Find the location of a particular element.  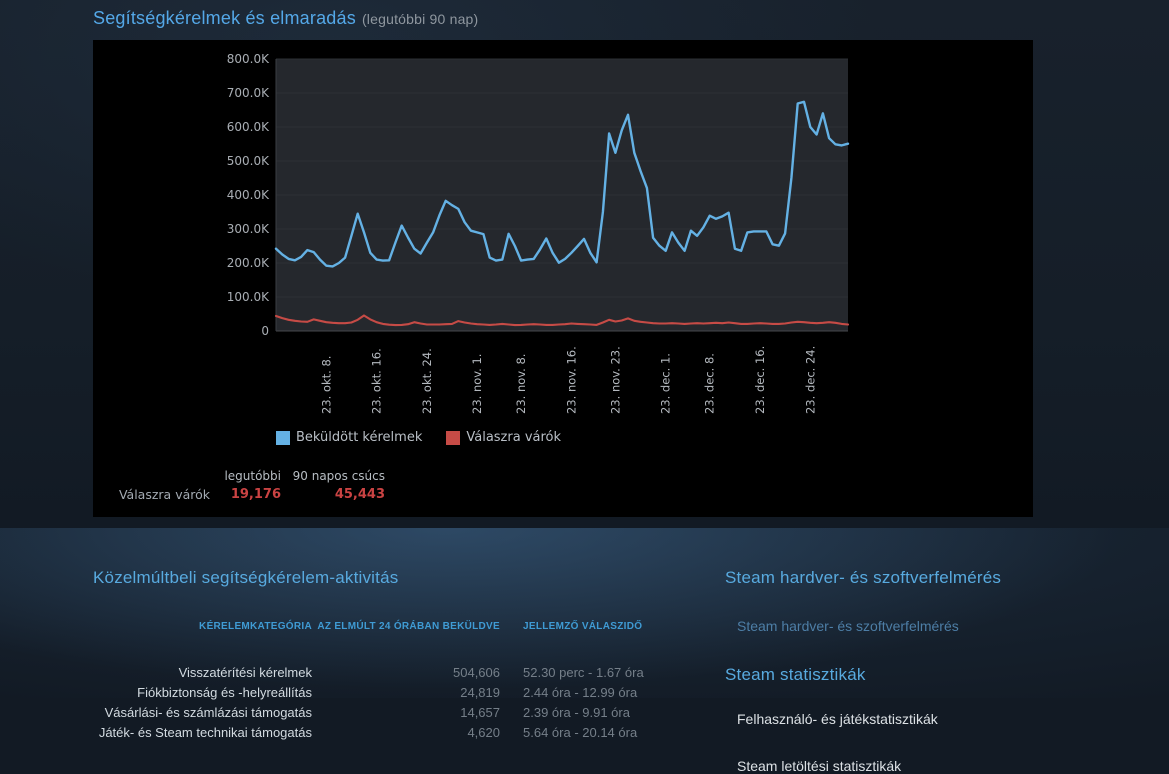

activity-response-time: 2.44 óra - 12.99 óra is located at coordinates (580, 692).